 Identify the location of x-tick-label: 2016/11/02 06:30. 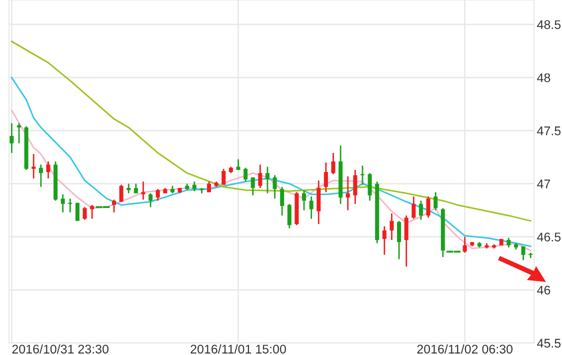
(465, 349).